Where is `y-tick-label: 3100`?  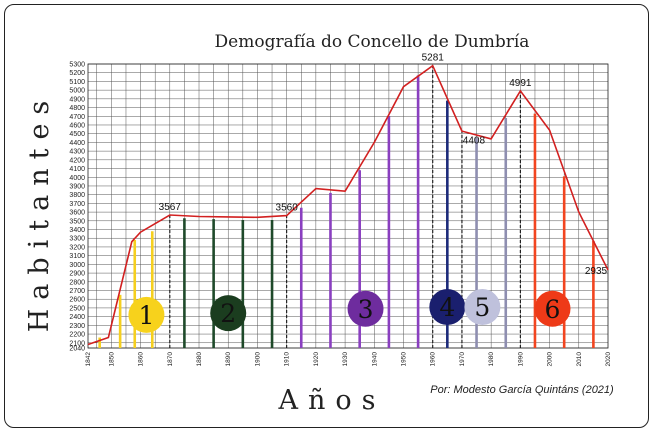 y-tick-label: 3100 is located at coordinates (77, 256).